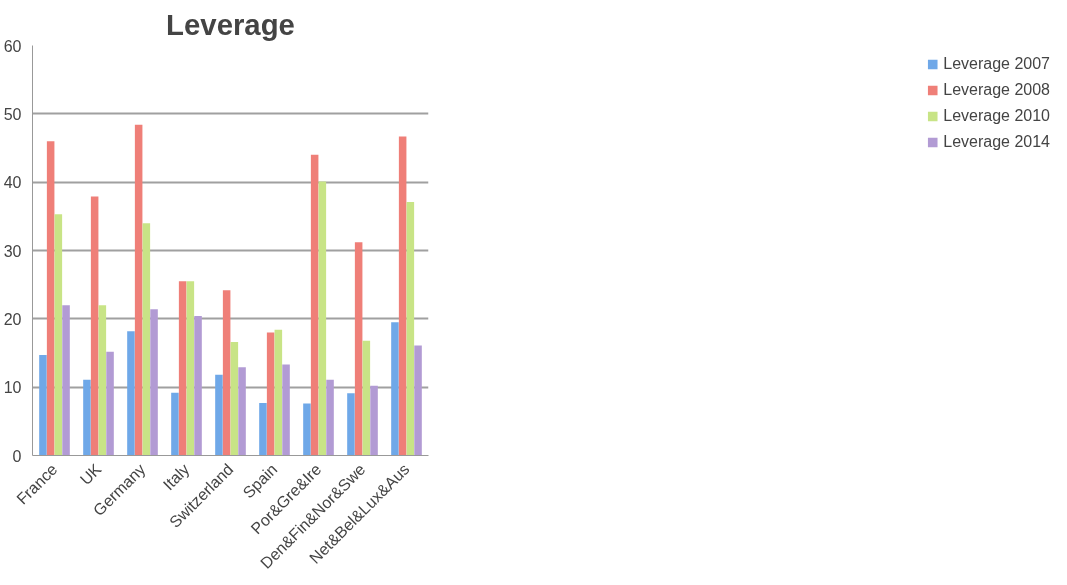 This screenshot has width=1067, height=585. What do you see at coordinates (12, 251) in the screenshot?
I see `y-tick-label: 30` at bounding box center [12, 251].